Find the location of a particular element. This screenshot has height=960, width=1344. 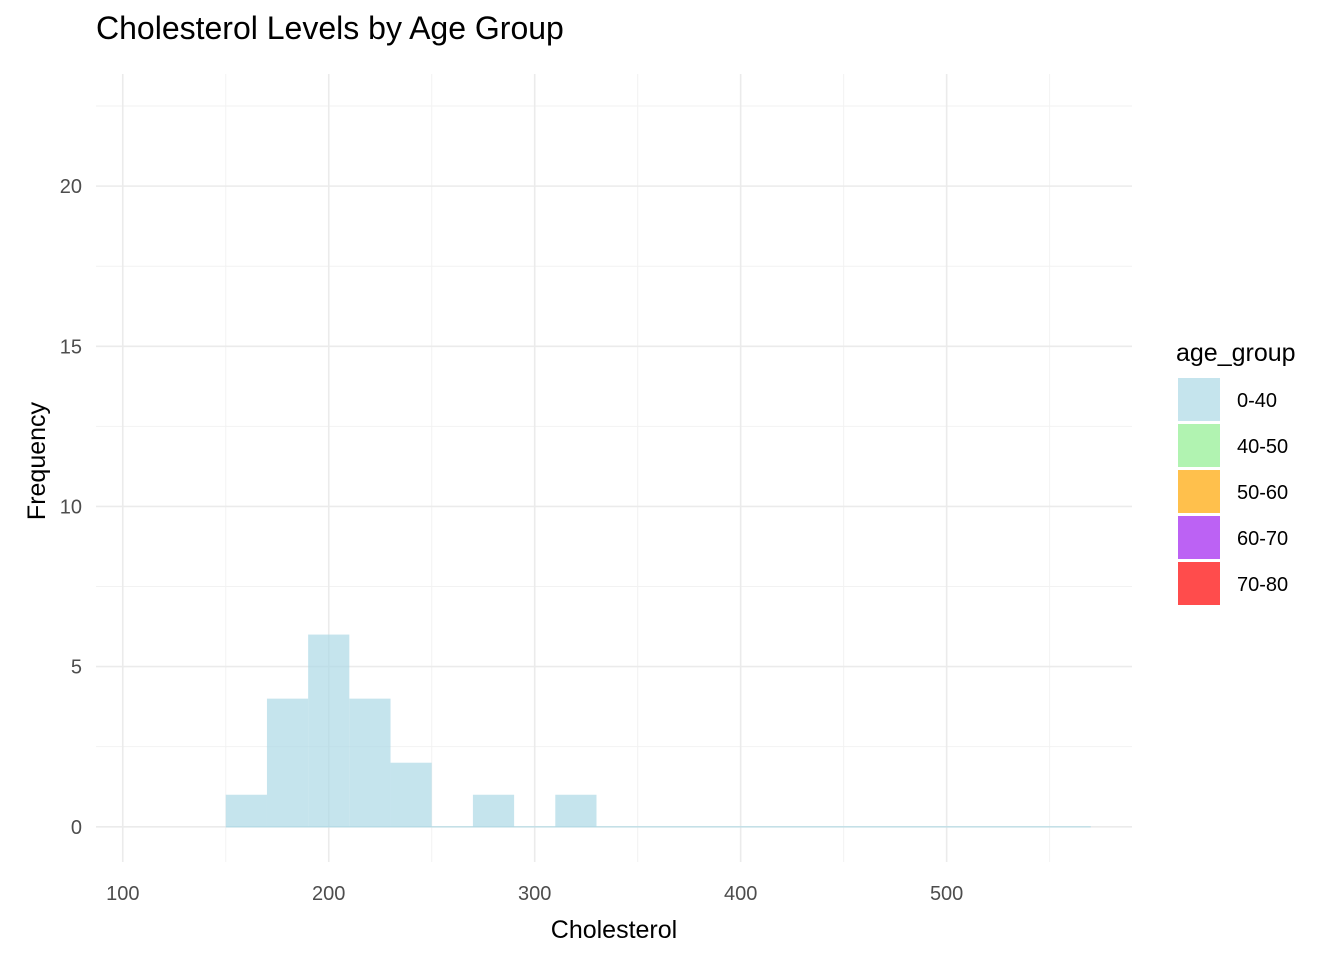

legend-label: 70-80 is located at coordinates (1262, 585).